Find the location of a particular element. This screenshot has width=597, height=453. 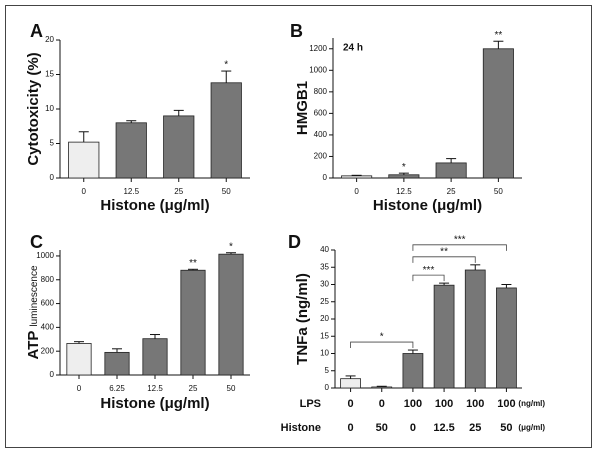

y-axis-label: HMGB1 is located at coordinates (302, 108).